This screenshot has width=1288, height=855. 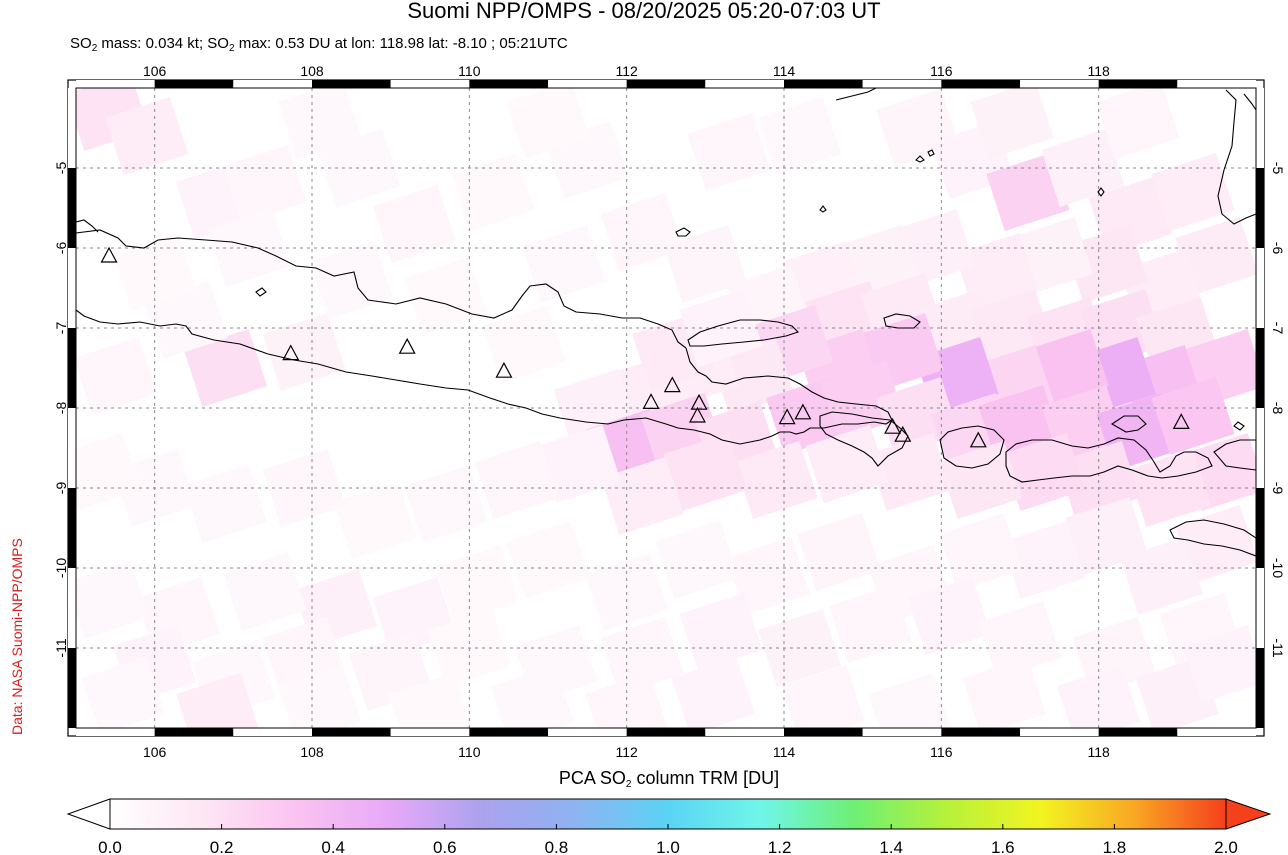 I want to click on colorbar-tick-label: 0.4, so click(x=333, y=846).